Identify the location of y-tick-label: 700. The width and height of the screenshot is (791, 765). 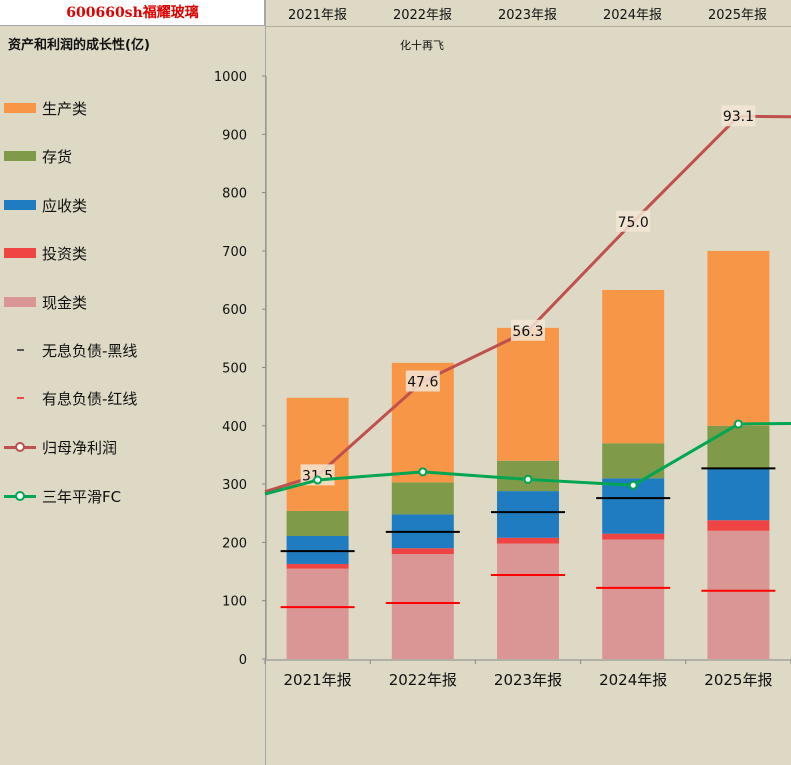
(234, 252).